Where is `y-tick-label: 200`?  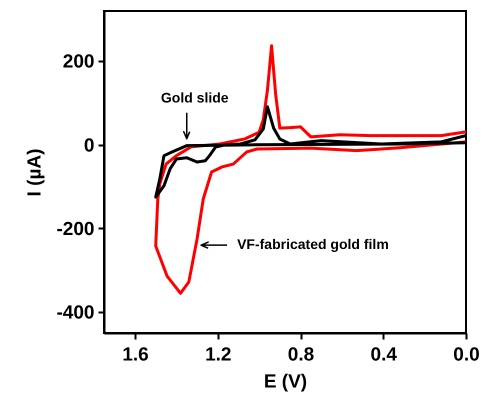
y-tick-label: 200 is located at coordinates (78, 62).